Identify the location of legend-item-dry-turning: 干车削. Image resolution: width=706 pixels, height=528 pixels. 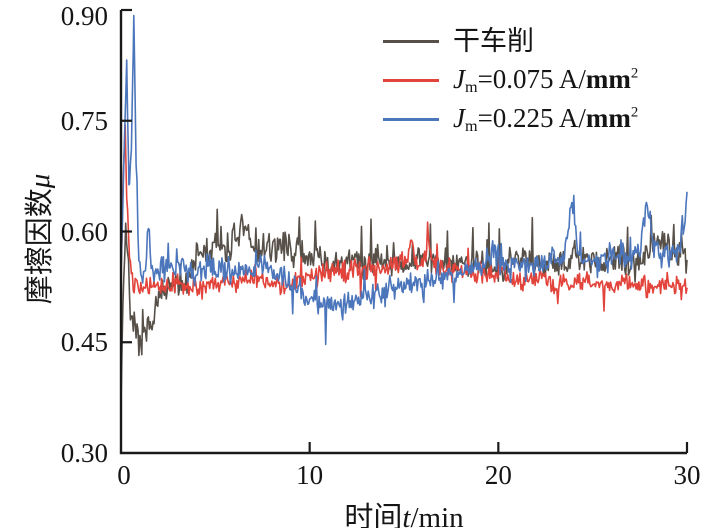
(510, 41).